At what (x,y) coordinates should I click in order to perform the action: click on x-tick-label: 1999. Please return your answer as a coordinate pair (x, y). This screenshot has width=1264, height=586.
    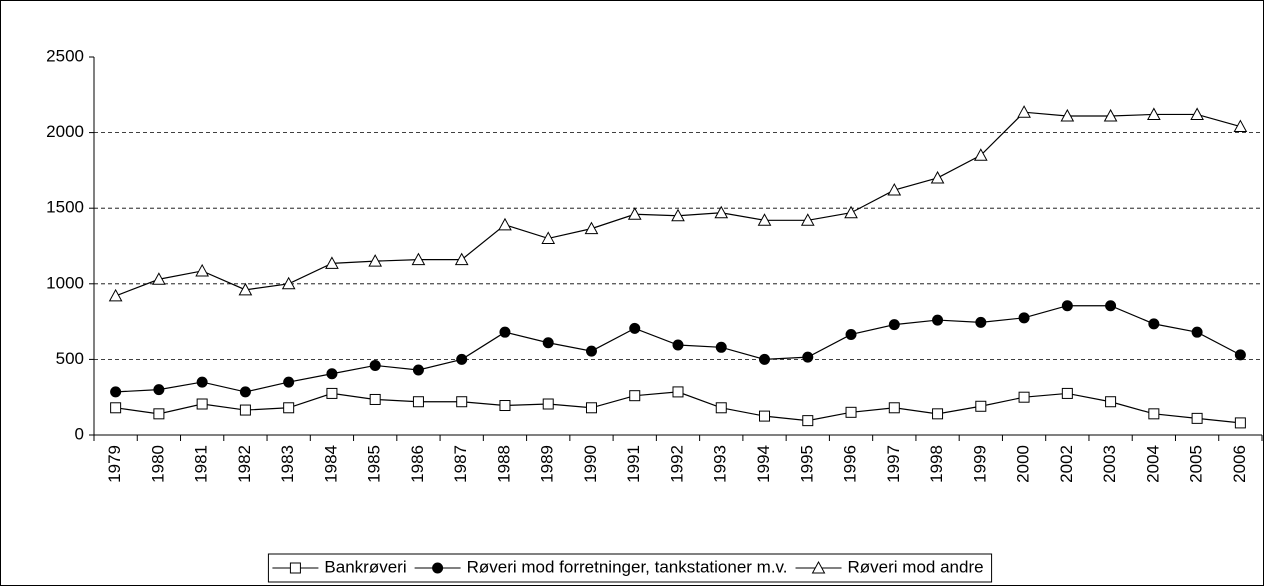
    Looking at the image, I should click on (979, 464).